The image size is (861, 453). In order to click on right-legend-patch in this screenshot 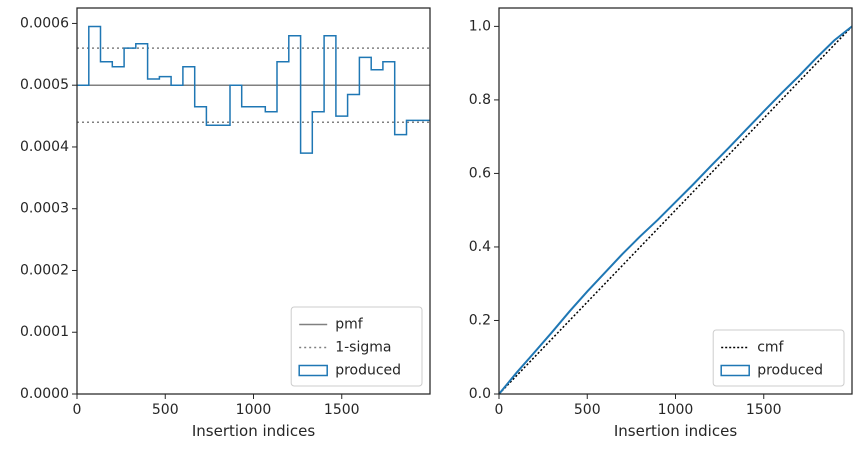, I will do `click(735, 370)`.